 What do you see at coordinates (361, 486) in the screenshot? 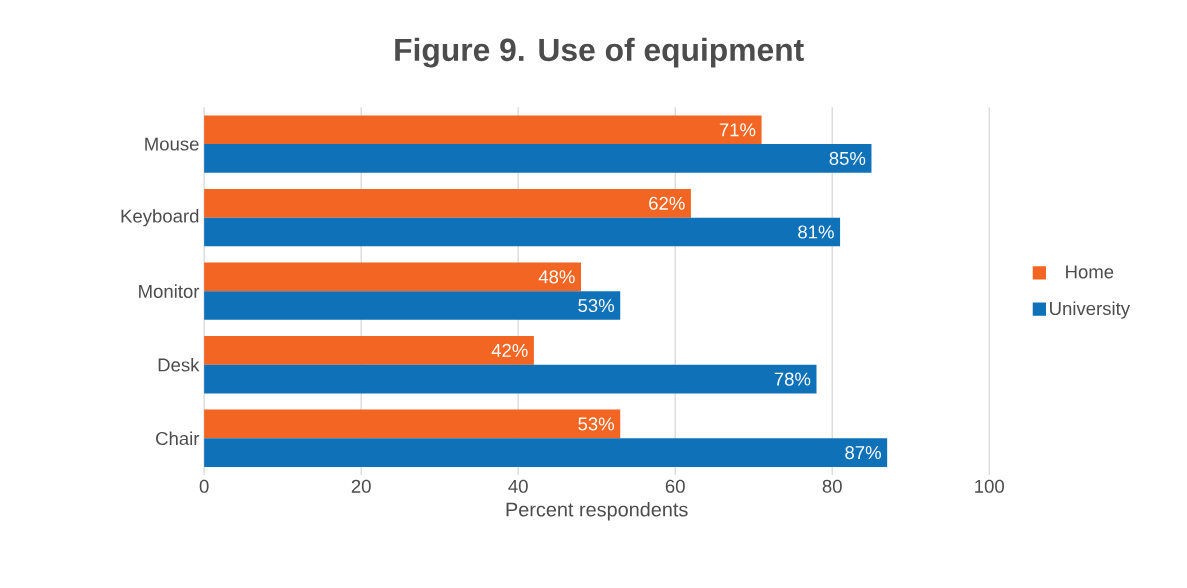
I see `x-tick-label: 20` at bounding box center [361, 486].